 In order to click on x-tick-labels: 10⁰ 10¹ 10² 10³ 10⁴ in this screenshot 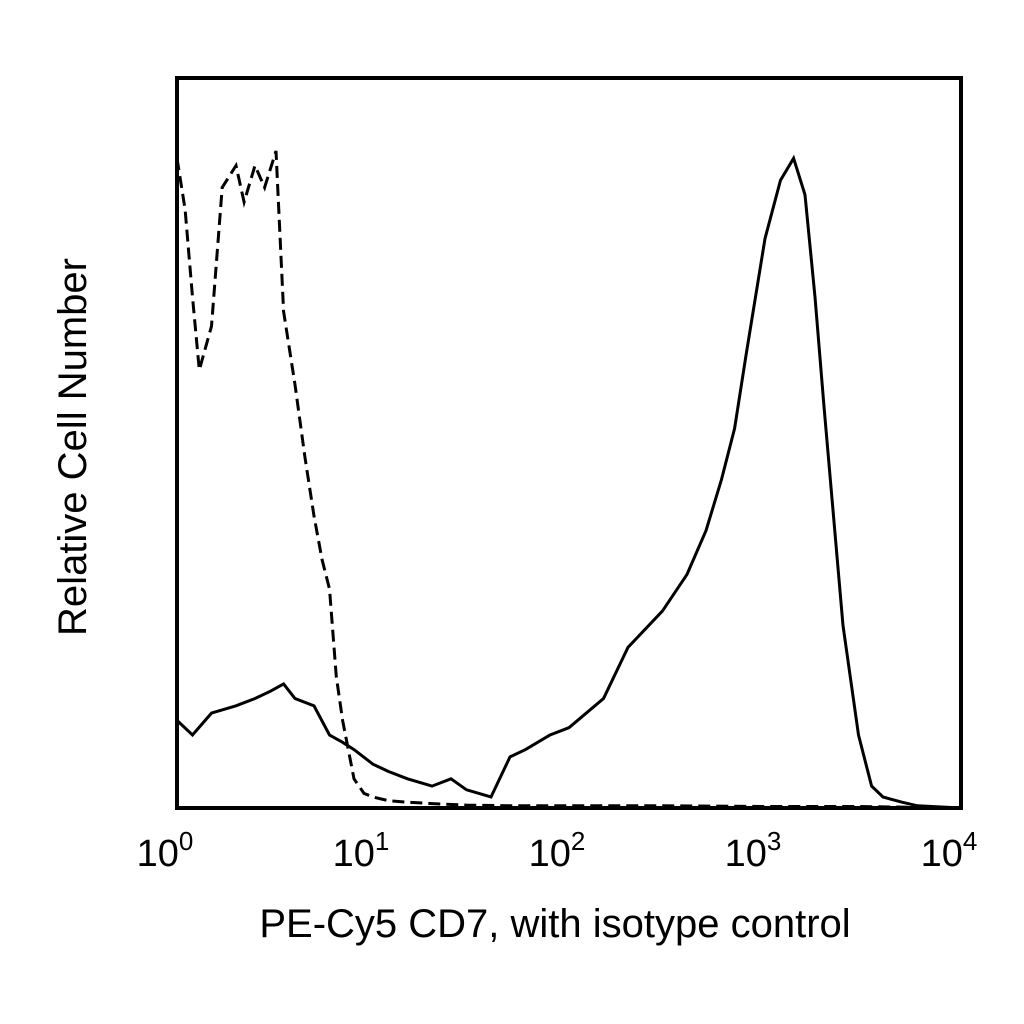, I will do `click(557, 850)`.